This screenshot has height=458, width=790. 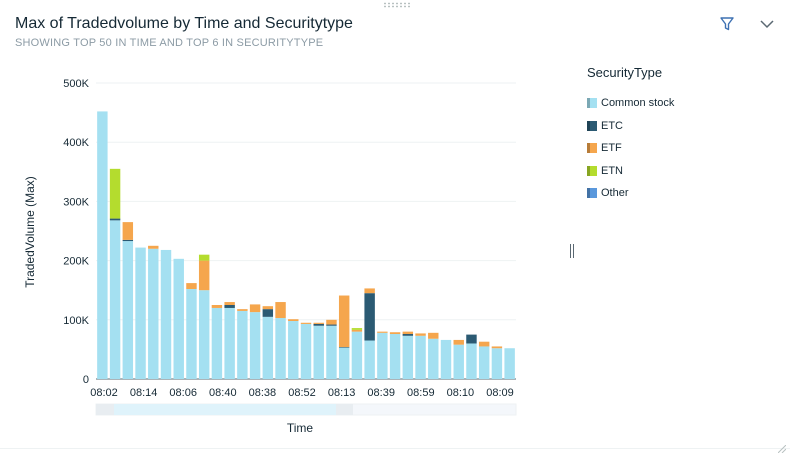 I want to click on x-tick-label: 08:39, so click(x=381, y=393).